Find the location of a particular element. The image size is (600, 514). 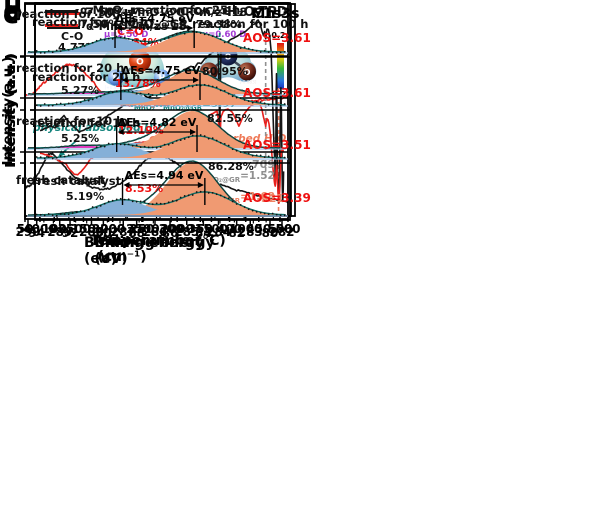

strip-name-100h-d: reaction for 100 h is located at coordinates (74, 14).